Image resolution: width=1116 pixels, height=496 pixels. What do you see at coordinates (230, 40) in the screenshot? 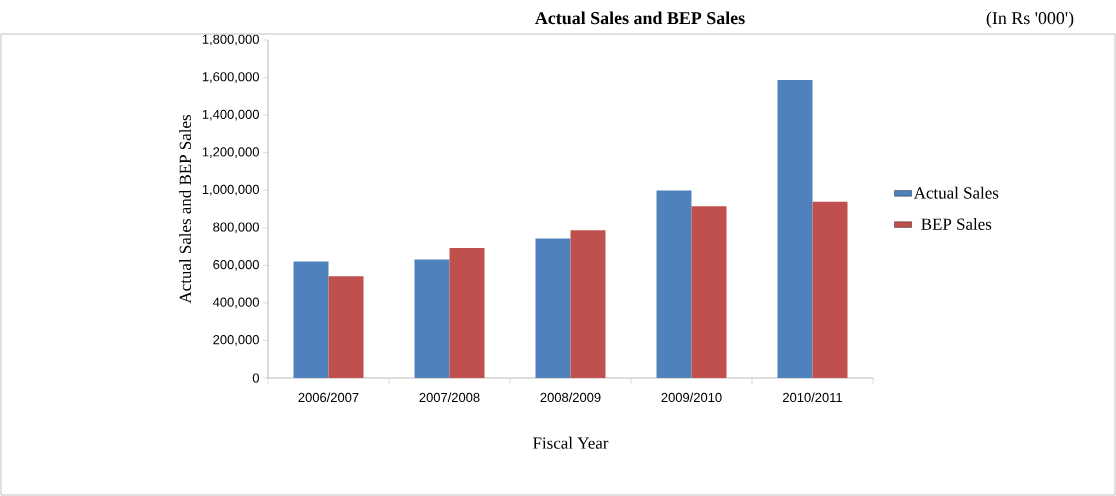
I see `y-tick-label: 1,800,000` at bounding box center [230, 40].